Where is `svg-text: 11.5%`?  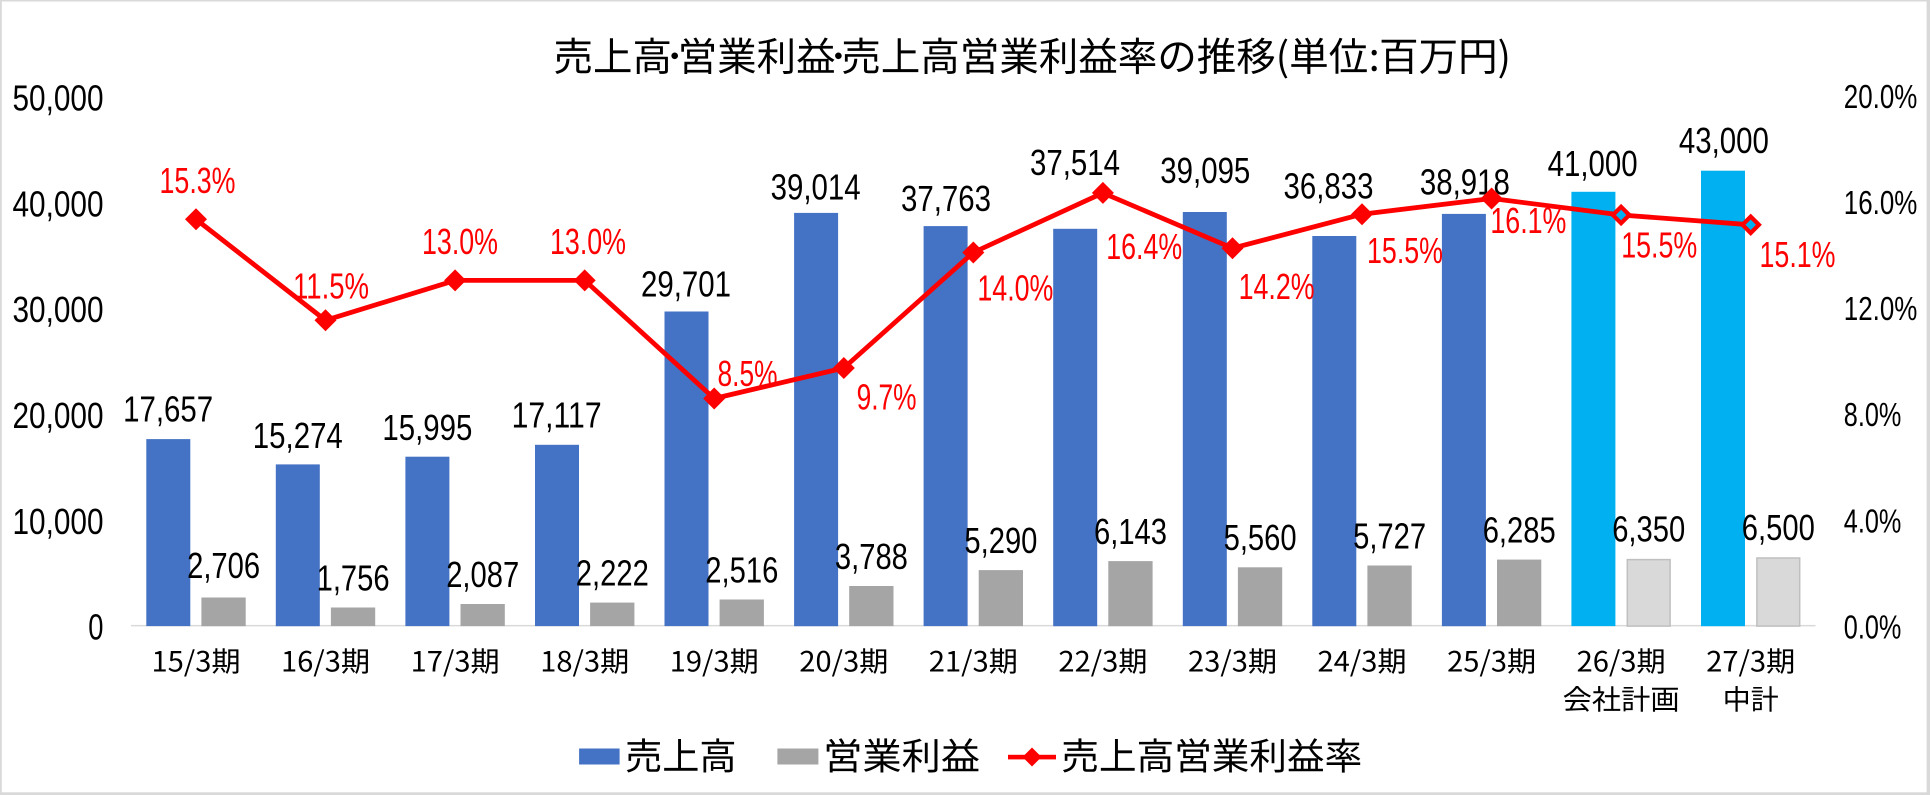 svg-text: 11.5% is located at coordinates (331, 286).